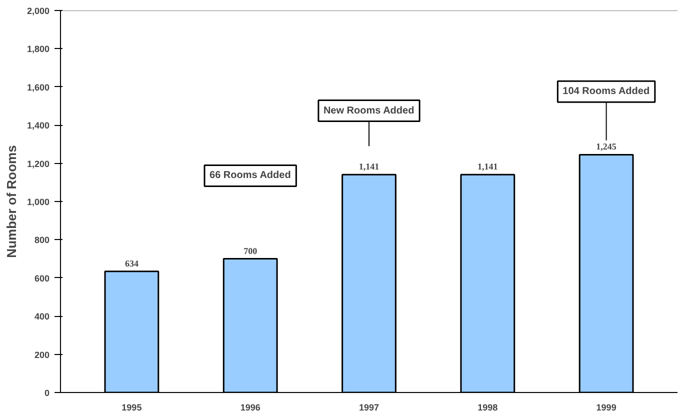  I want to click on x-tick-label: 1995, so click(132, 407).